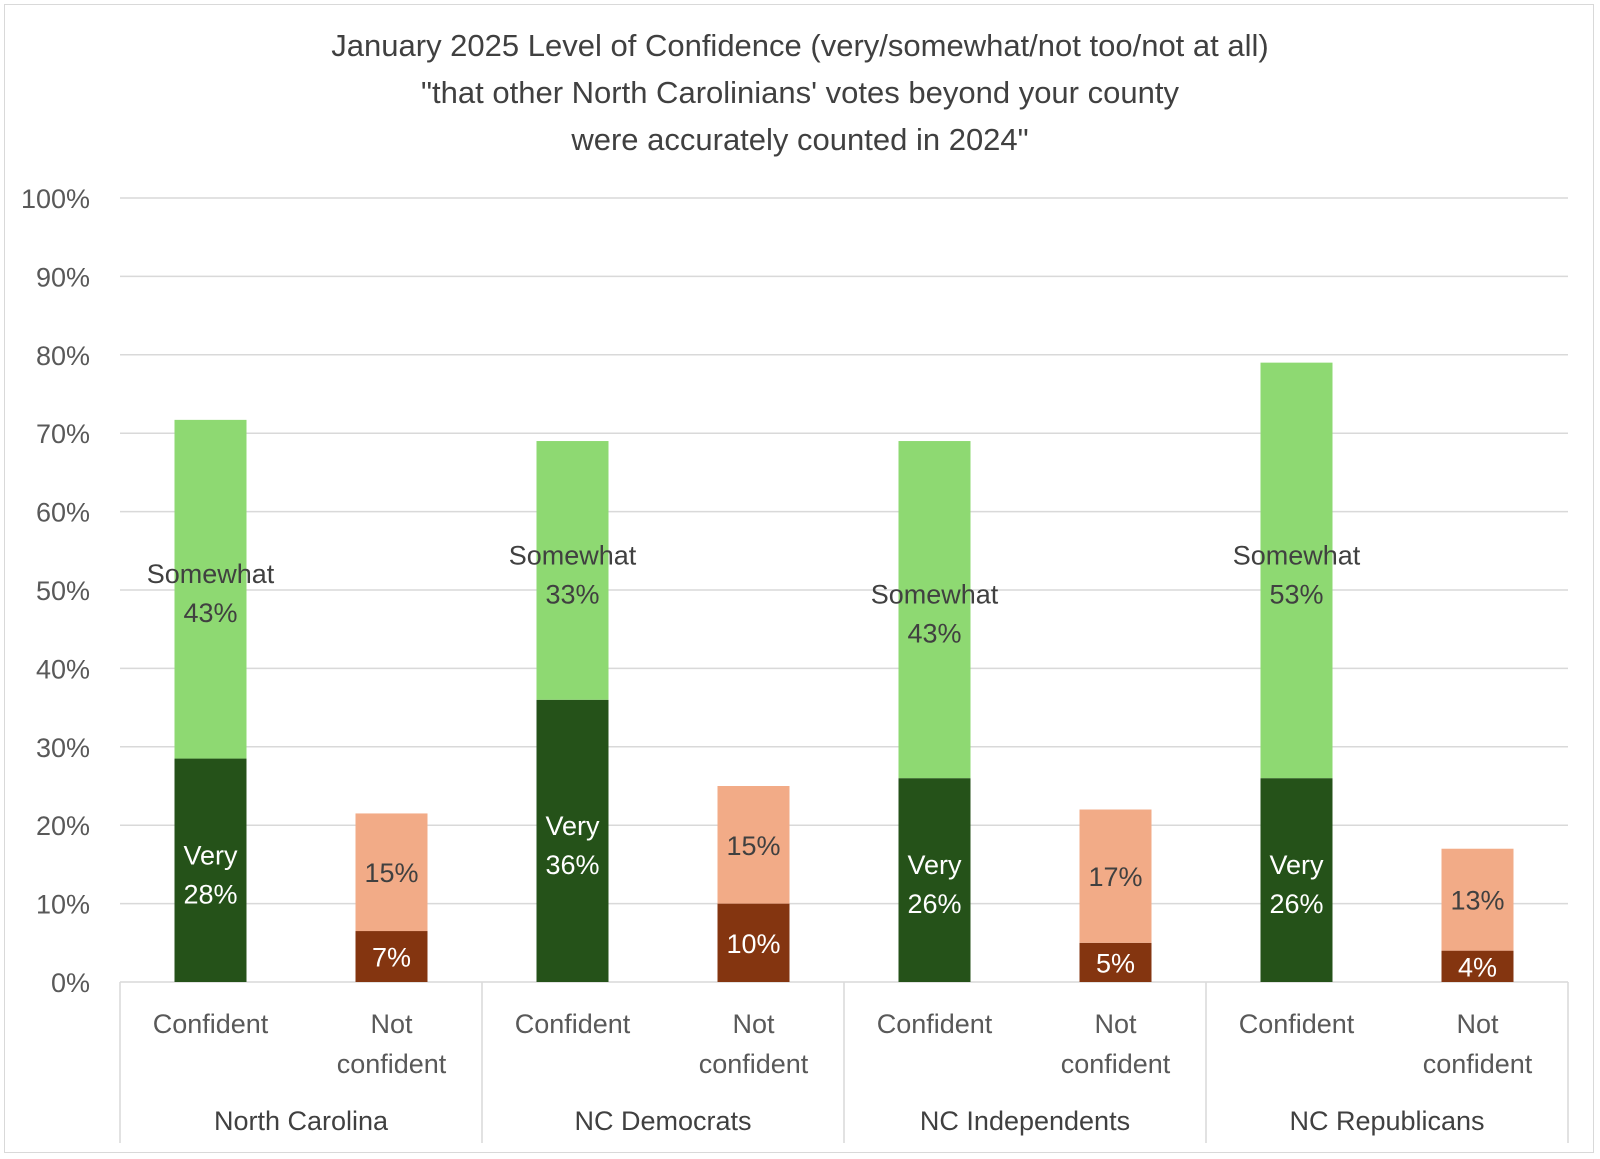  What do you see at coordinates (1296, 594) in the screenshot?
I see `data-label-value: 53%` at bounding box center [1296, 594].